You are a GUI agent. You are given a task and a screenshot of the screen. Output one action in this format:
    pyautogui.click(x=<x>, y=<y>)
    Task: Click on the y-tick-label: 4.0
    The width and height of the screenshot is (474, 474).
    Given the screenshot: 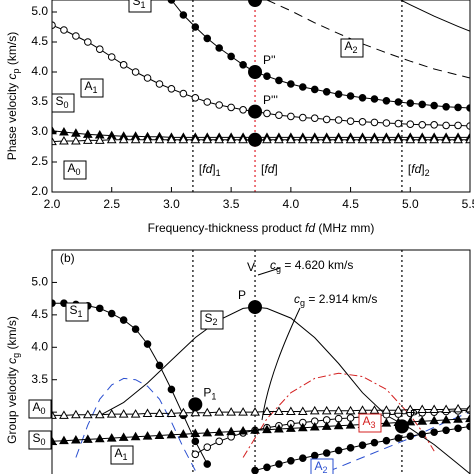 What is the action you would take?
    pyautogui.click(x=39, y=346)
    